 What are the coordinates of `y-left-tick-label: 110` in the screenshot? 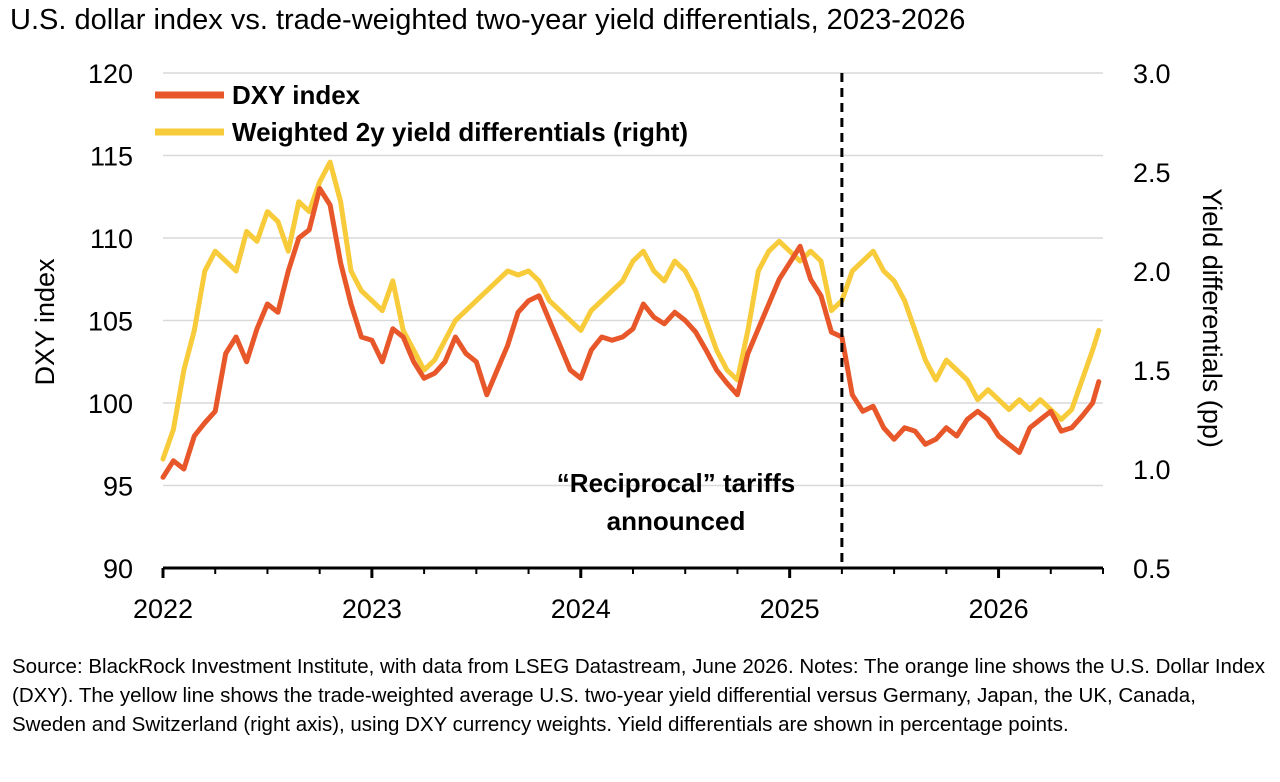 It's located at (111, 239).